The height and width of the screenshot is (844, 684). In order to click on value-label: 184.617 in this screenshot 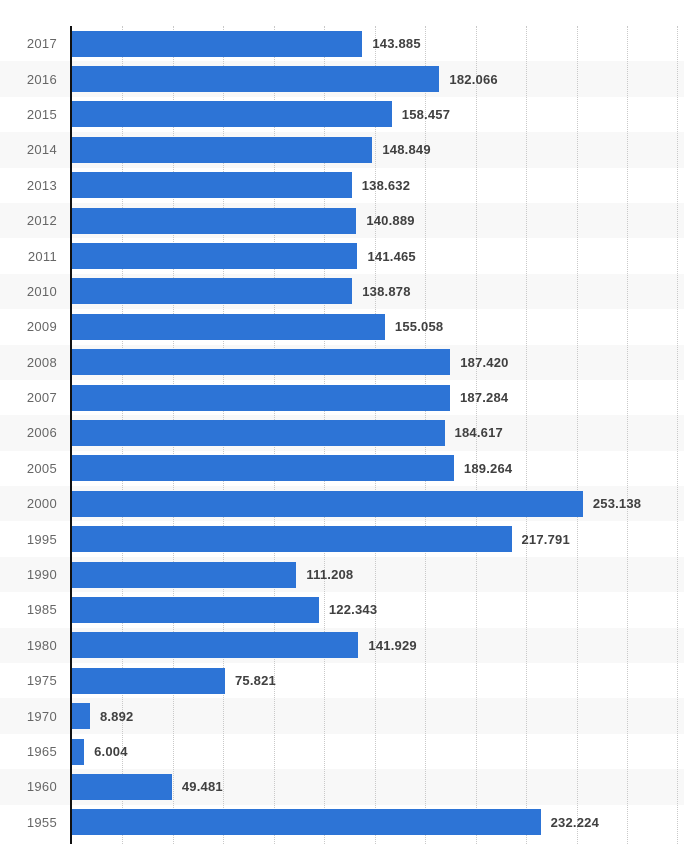, I will do `click(478, 433)`.